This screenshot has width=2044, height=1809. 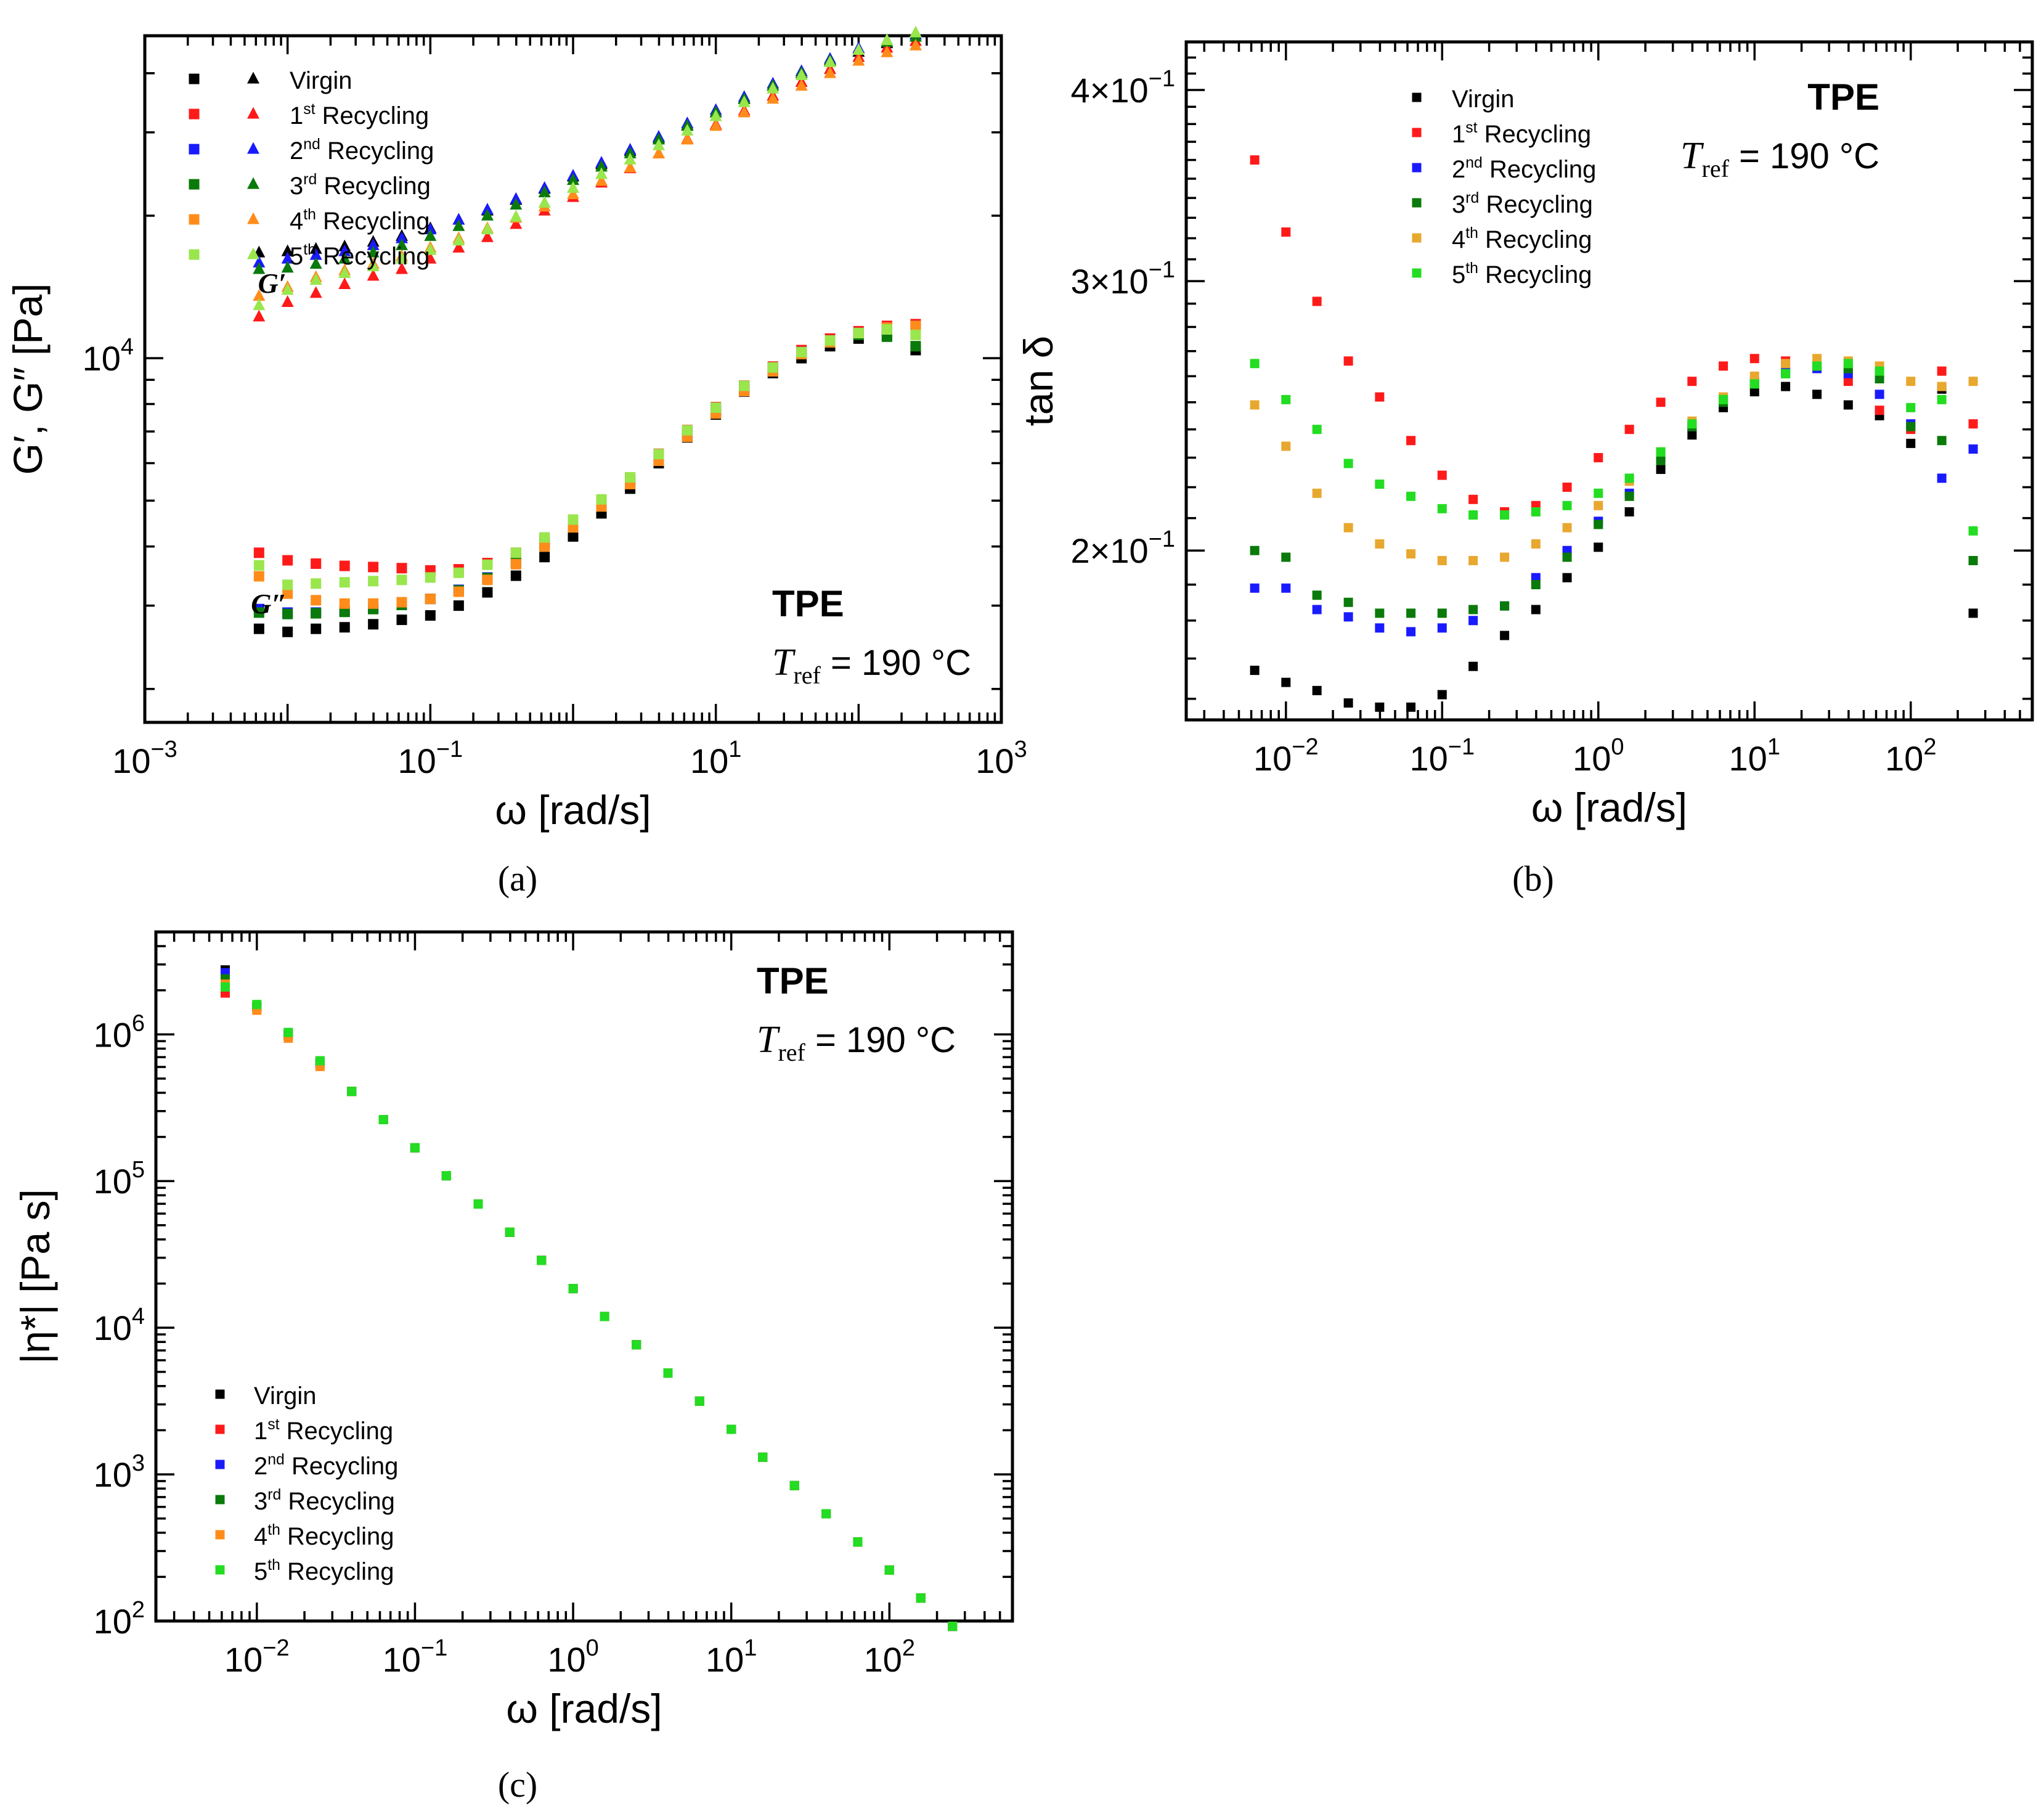 I want to click on legend-label: Virgin, so click(x=321, y=80).